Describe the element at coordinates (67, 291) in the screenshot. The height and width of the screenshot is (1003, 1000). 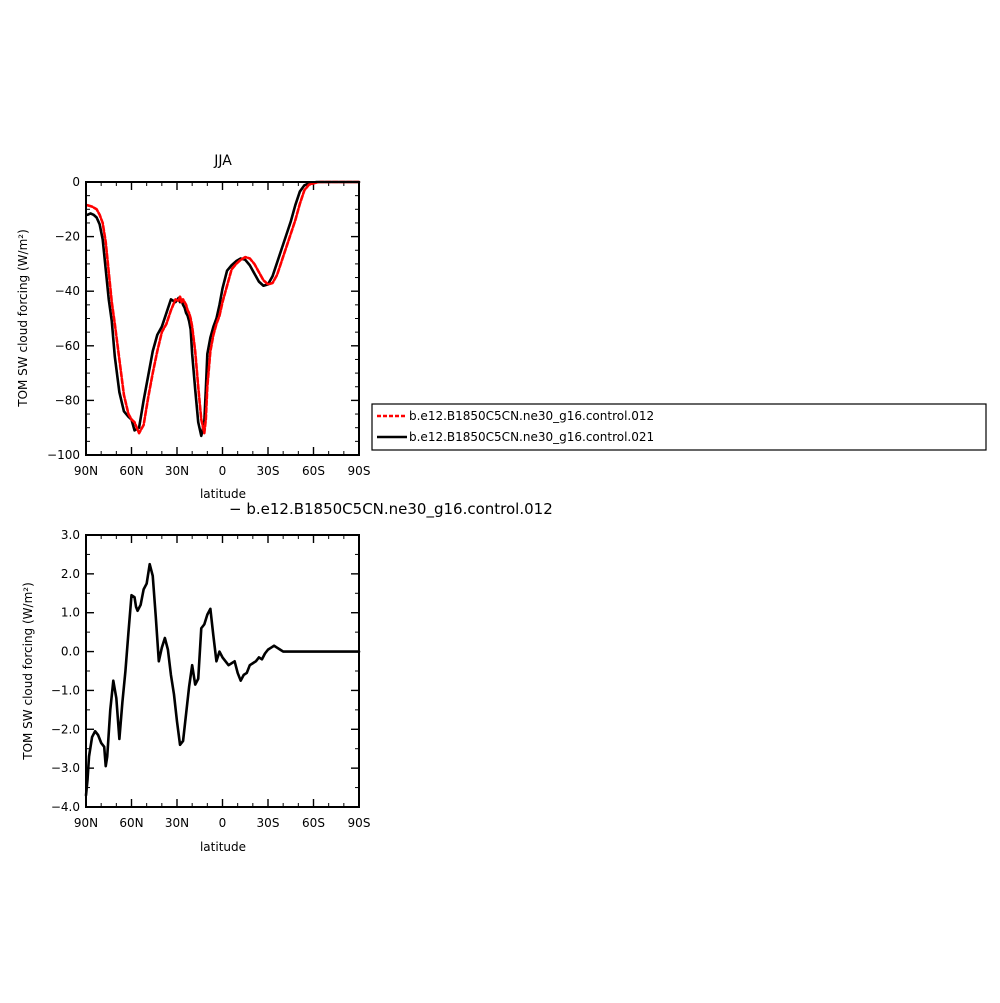
I see `upper-panel-y-tick-label: −40` at that location.